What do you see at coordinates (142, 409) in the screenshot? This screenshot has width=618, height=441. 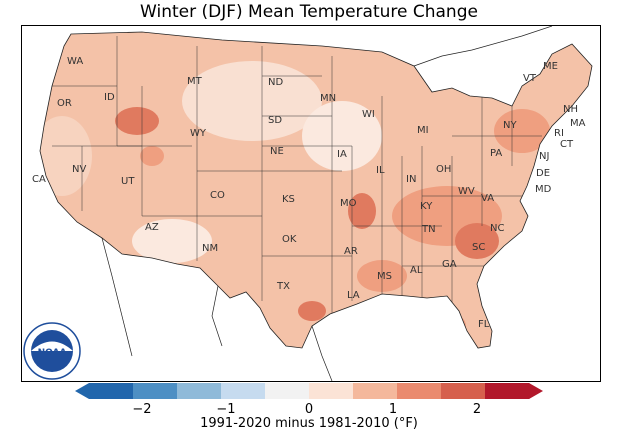 I see `colorbar-tick-neg2: −2` at bounding box center [142, 409].